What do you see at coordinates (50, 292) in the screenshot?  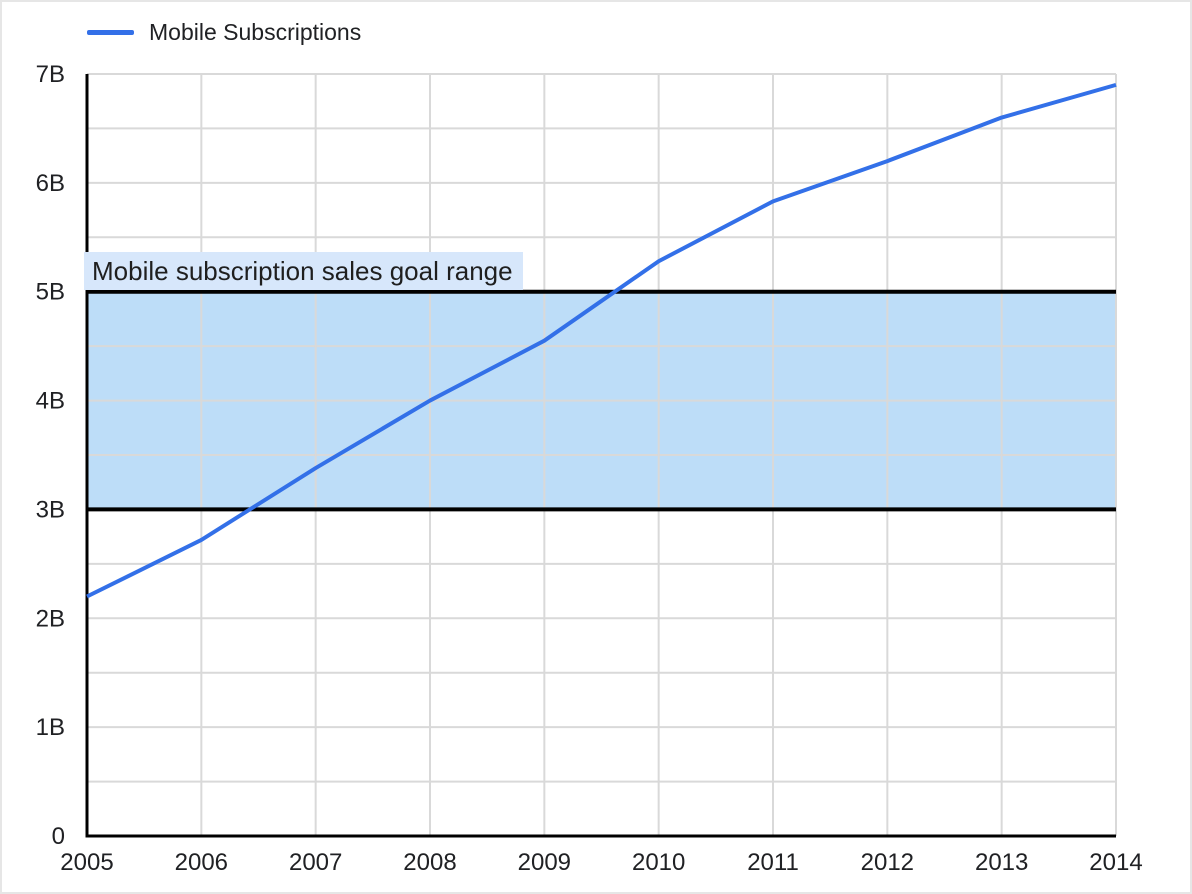 I see `y-axis-tick-label: 5B` at bounding box center [50, 292].